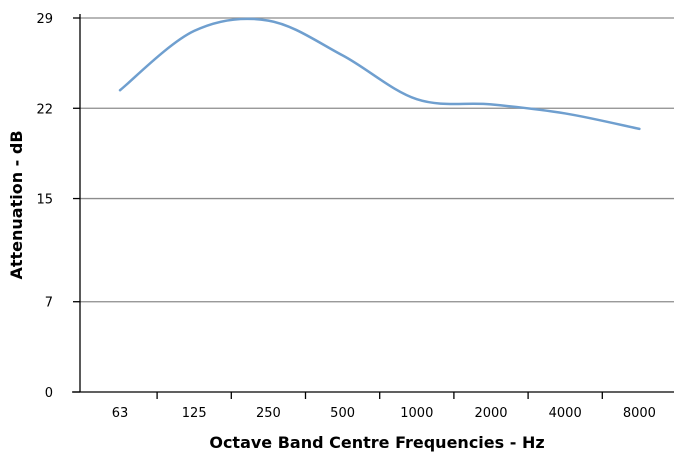 The height and width of the screenshot is (458, 674). What do you see at coordinates (342, 413) in the screenshot?
I see `x-tick-label: 500` at bounding box center [342, 413].